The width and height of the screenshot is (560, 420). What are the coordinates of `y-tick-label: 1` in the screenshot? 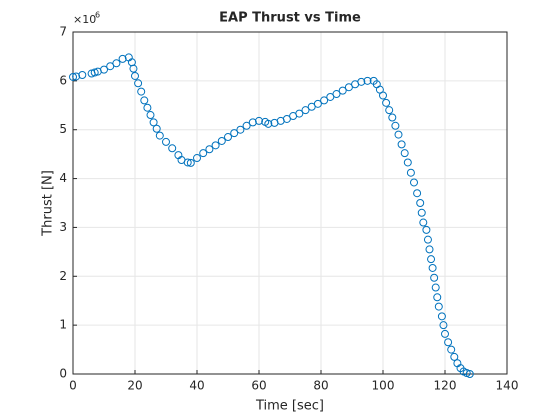 It's located at (63, 325).